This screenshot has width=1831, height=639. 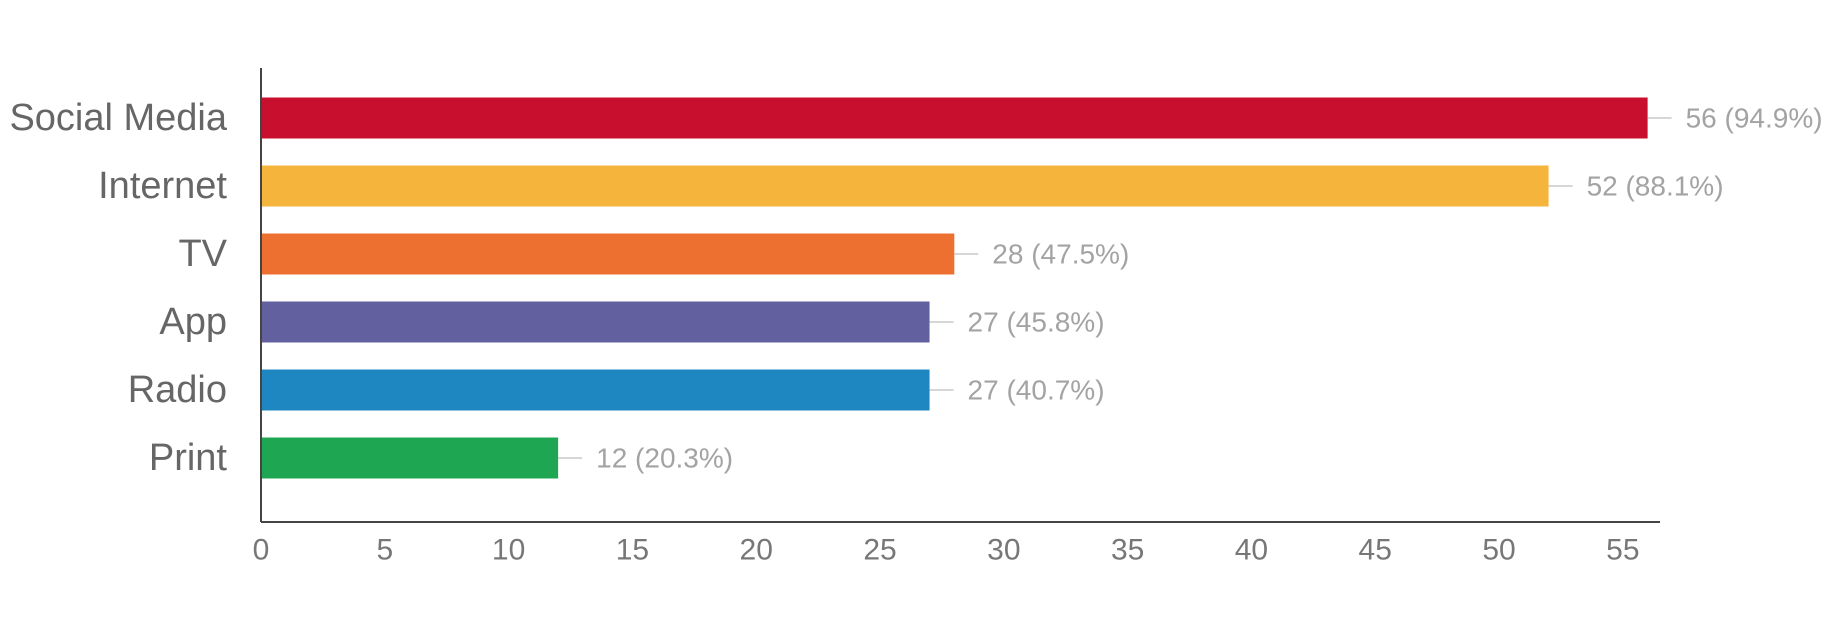 I want to click on x-tick-label-0: 0, so click(x=261, y=550).